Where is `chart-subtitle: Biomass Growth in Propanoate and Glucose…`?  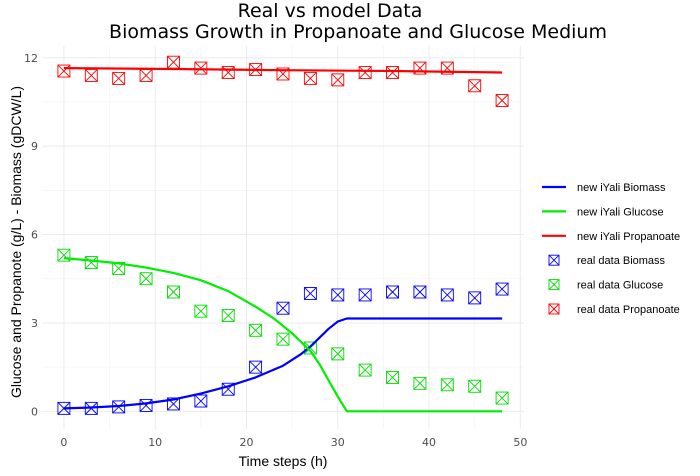
chart-subtitle: Biomass Growth in Propanoate and Glucose… is located at coordinates (358, 32).